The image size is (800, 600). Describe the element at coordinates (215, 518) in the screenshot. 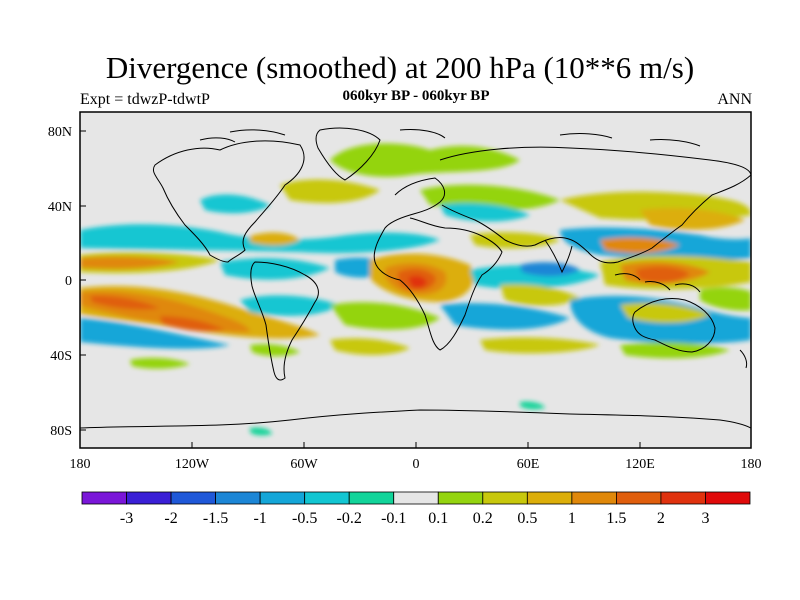

I see `colorbar-label: -1.5` at that location.